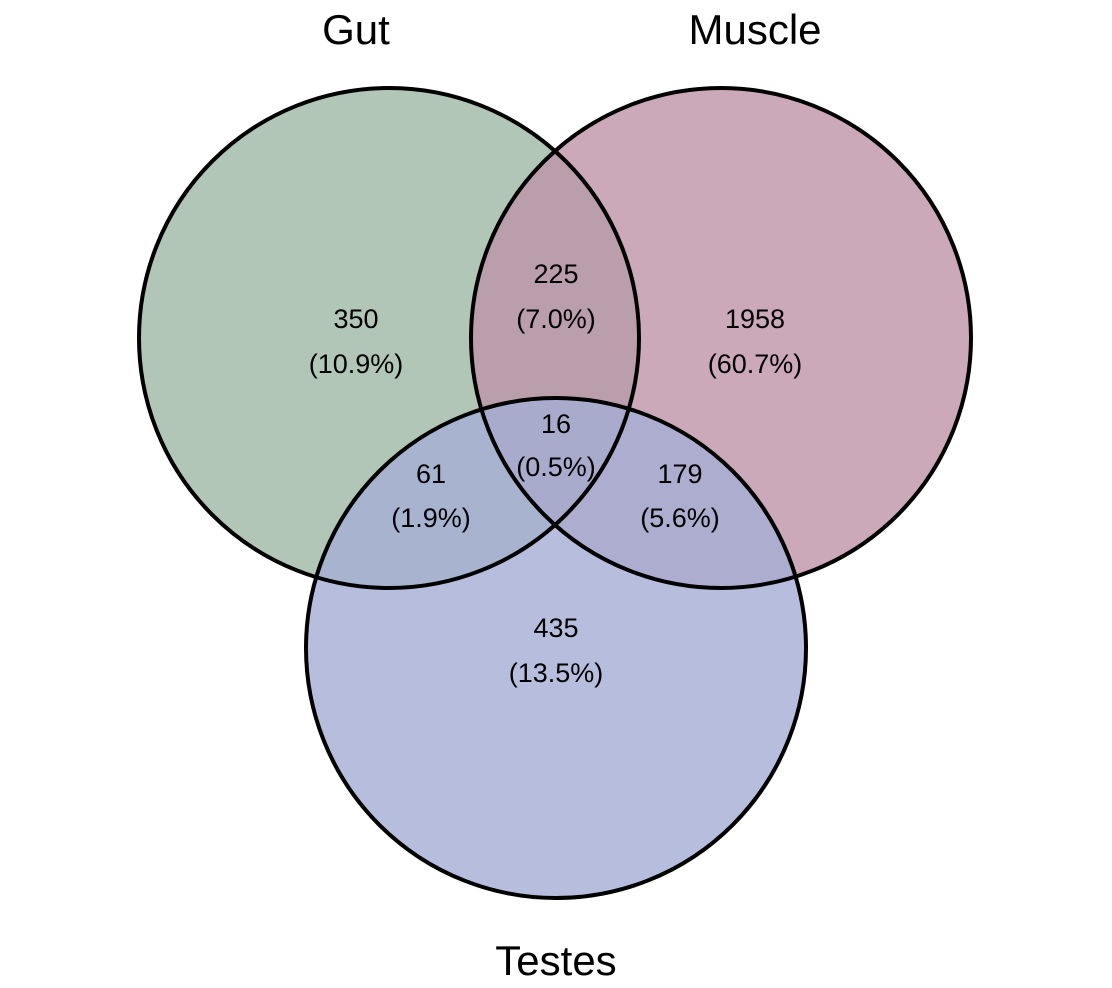 This screenshot has width=1112, height=988. I want to click on region-count: 179, so click(679, 474).